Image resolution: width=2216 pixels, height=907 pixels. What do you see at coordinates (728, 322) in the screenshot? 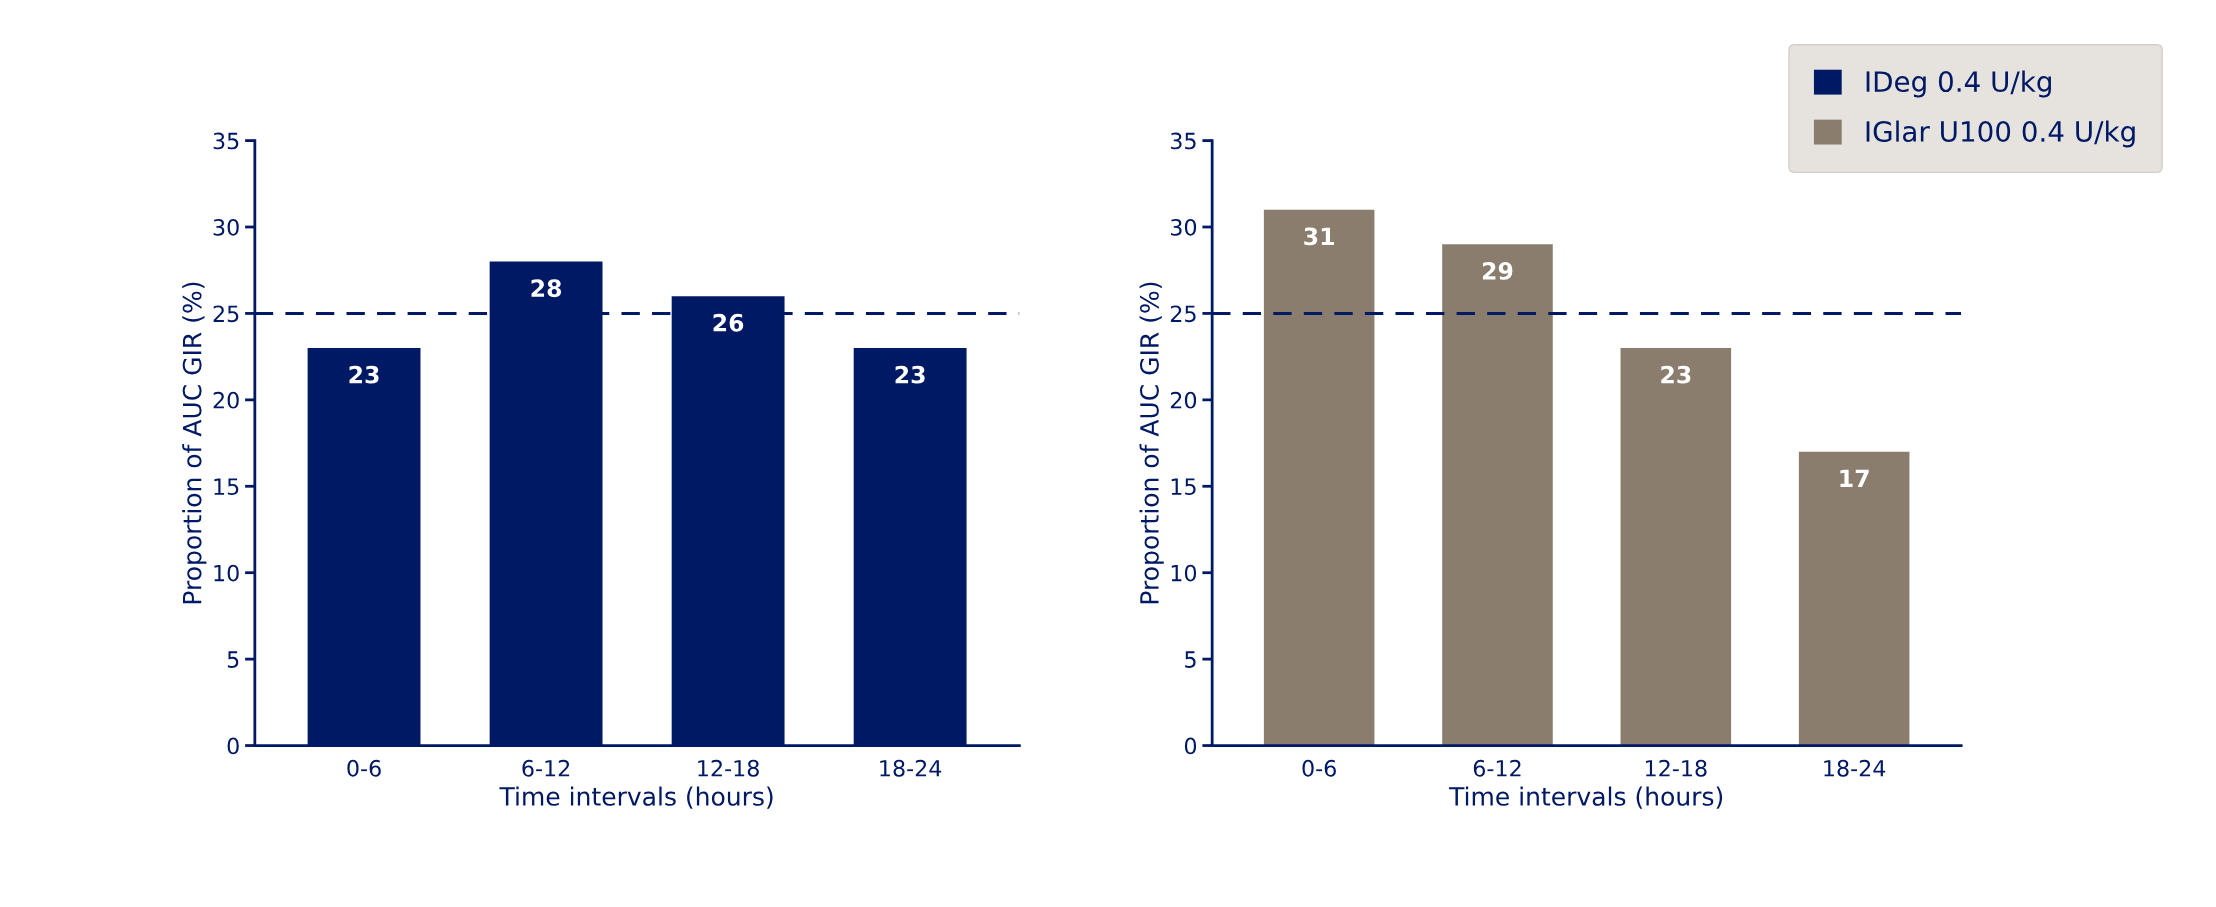
I see `data-label: 26` at bounding box center [728, 322].